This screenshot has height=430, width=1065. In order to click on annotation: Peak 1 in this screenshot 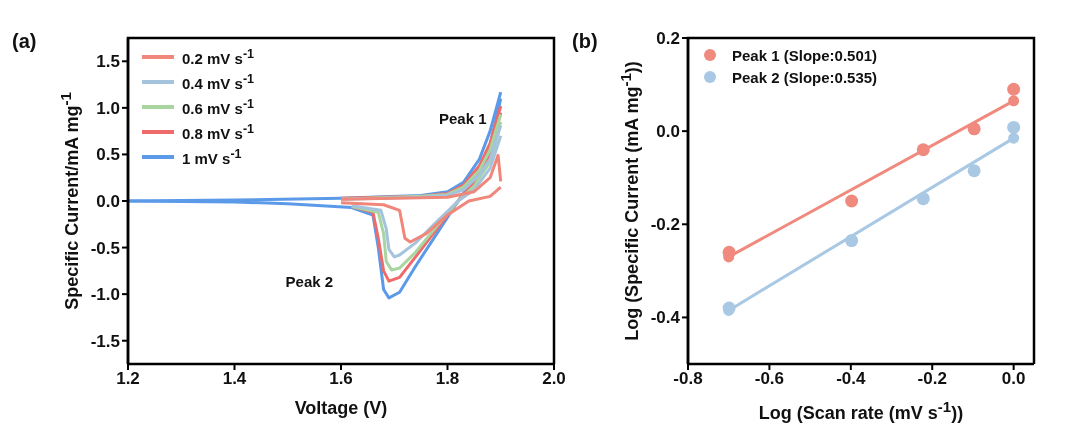, I will do `click(462, 118)`.